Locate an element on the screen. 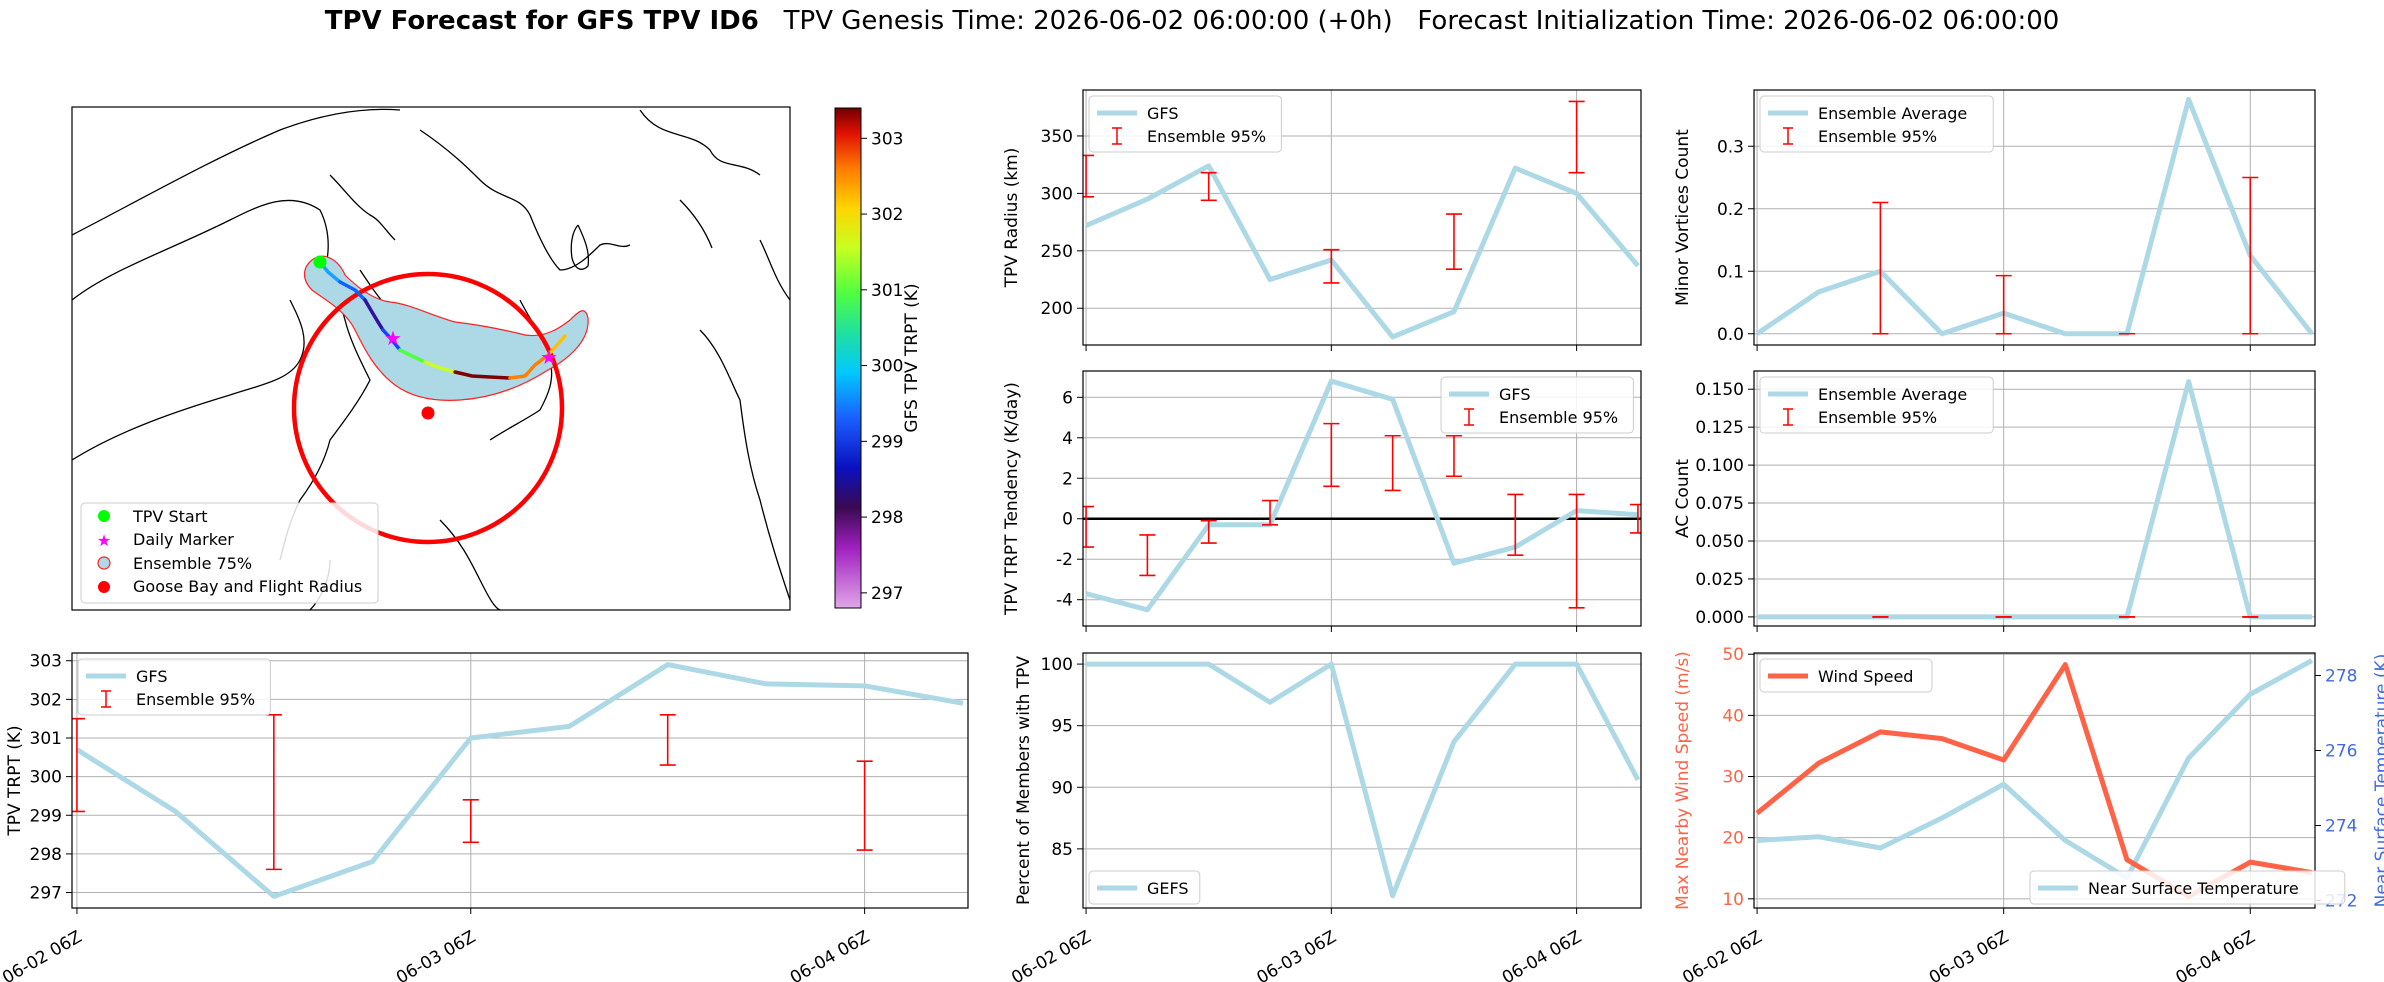 The width and height of the screenshot is (2384, 982). y-tick-label-right: 278 is located at coordinates (2341, 677).